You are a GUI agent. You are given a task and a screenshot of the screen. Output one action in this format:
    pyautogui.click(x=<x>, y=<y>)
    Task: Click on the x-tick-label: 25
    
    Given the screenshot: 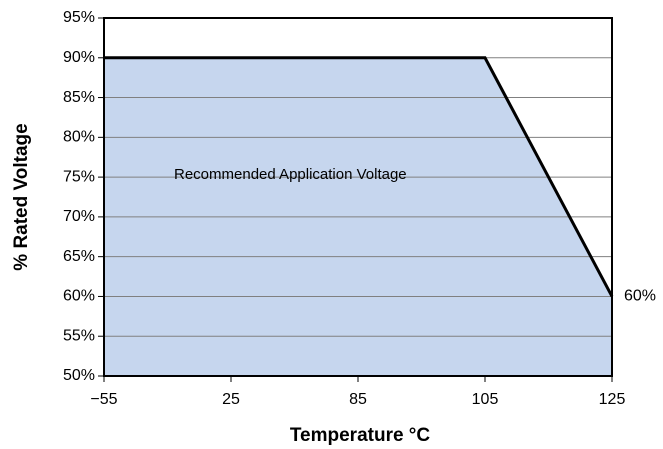 What is the action you would take?
    pyautogui.click(x=231, y=399)
    